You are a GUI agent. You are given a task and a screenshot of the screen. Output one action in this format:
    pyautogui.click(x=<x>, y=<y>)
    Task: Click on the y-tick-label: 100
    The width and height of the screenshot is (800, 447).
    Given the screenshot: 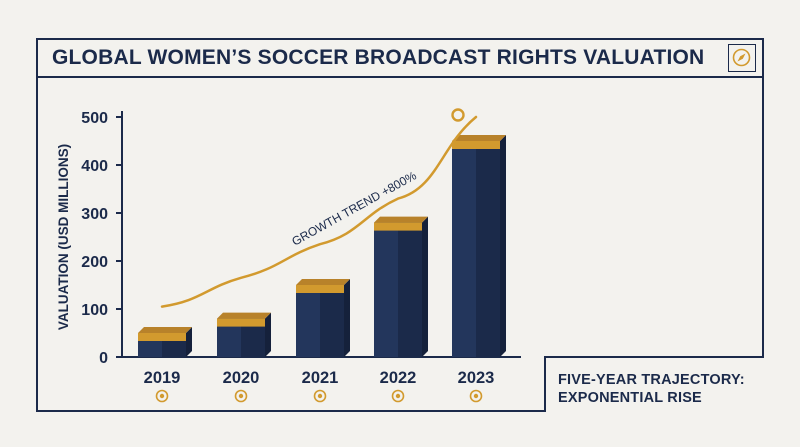 What is the action you would take?
    pyautogui.click(x=94, y=310)
    